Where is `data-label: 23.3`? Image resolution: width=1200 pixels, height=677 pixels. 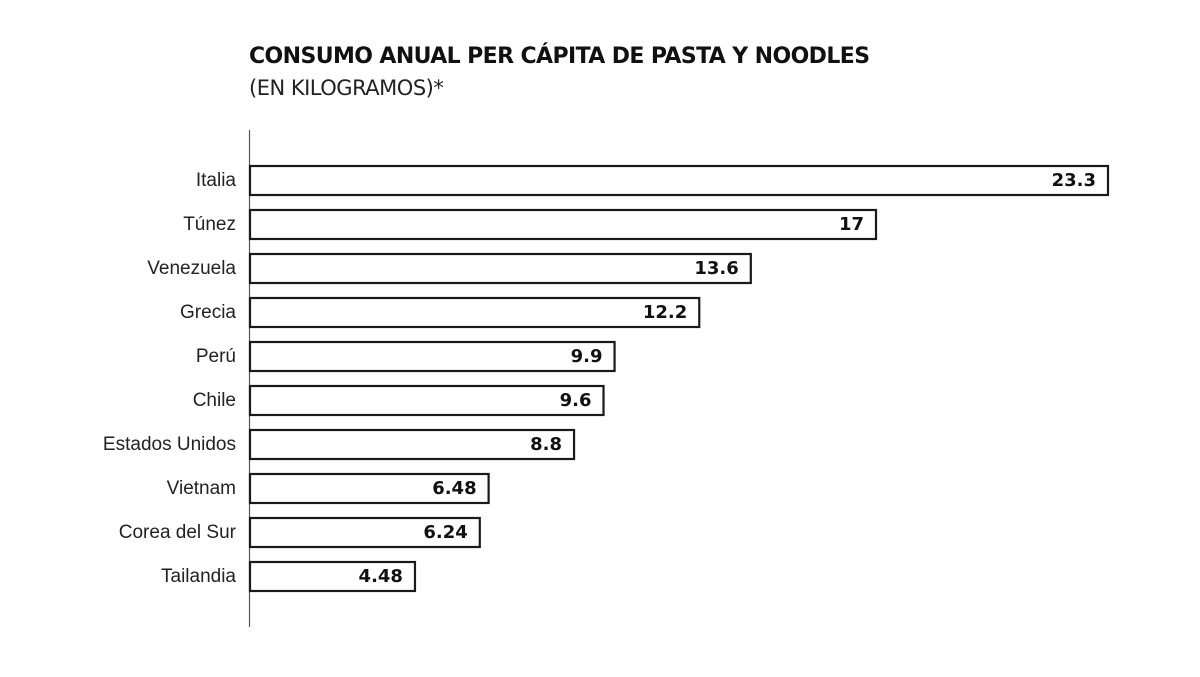 data-label: 23.3 is located at coordinates (1074, 180).